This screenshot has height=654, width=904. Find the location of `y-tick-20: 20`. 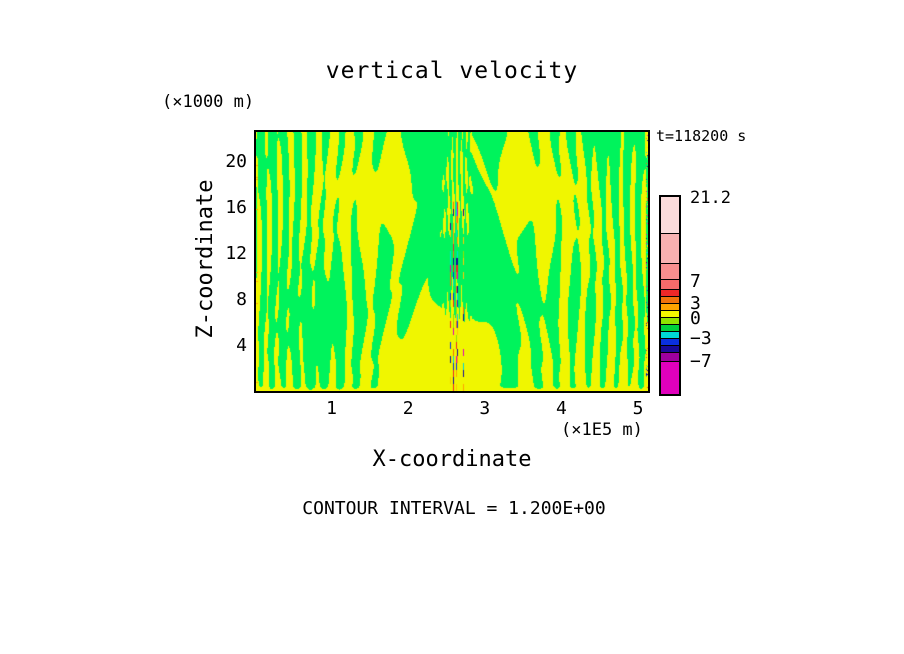

y-tick-20: 20 is located at coordinates (236, 161).